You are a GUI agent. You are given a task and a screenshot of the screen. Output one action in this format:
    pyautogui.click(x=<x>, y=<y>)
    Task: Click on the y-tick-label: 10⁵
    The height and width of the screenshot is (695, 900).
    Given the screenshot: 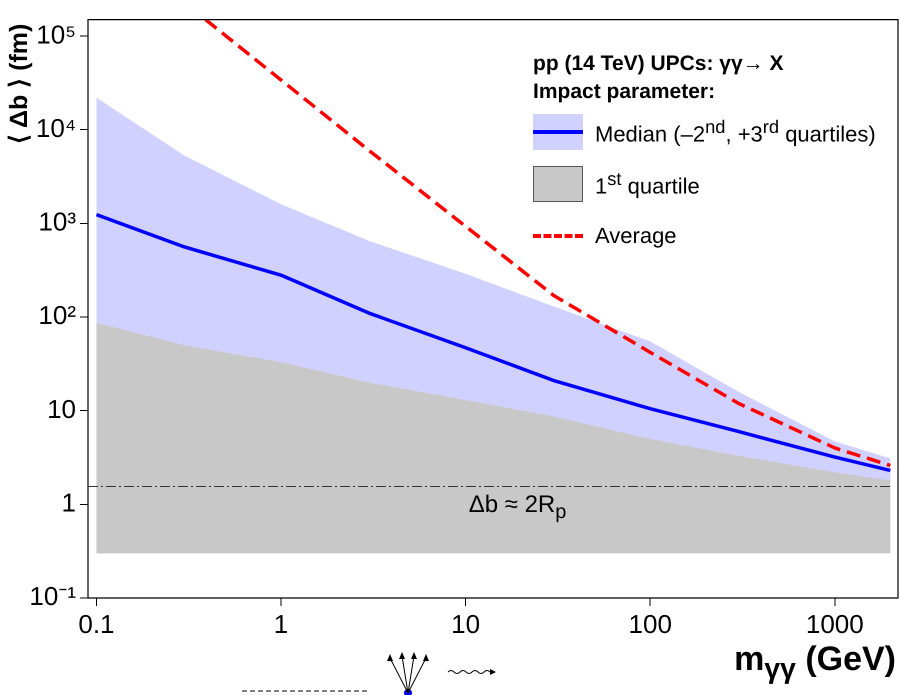 What is the action you would take?
    pyautogui.click(x=56, y=34)
    